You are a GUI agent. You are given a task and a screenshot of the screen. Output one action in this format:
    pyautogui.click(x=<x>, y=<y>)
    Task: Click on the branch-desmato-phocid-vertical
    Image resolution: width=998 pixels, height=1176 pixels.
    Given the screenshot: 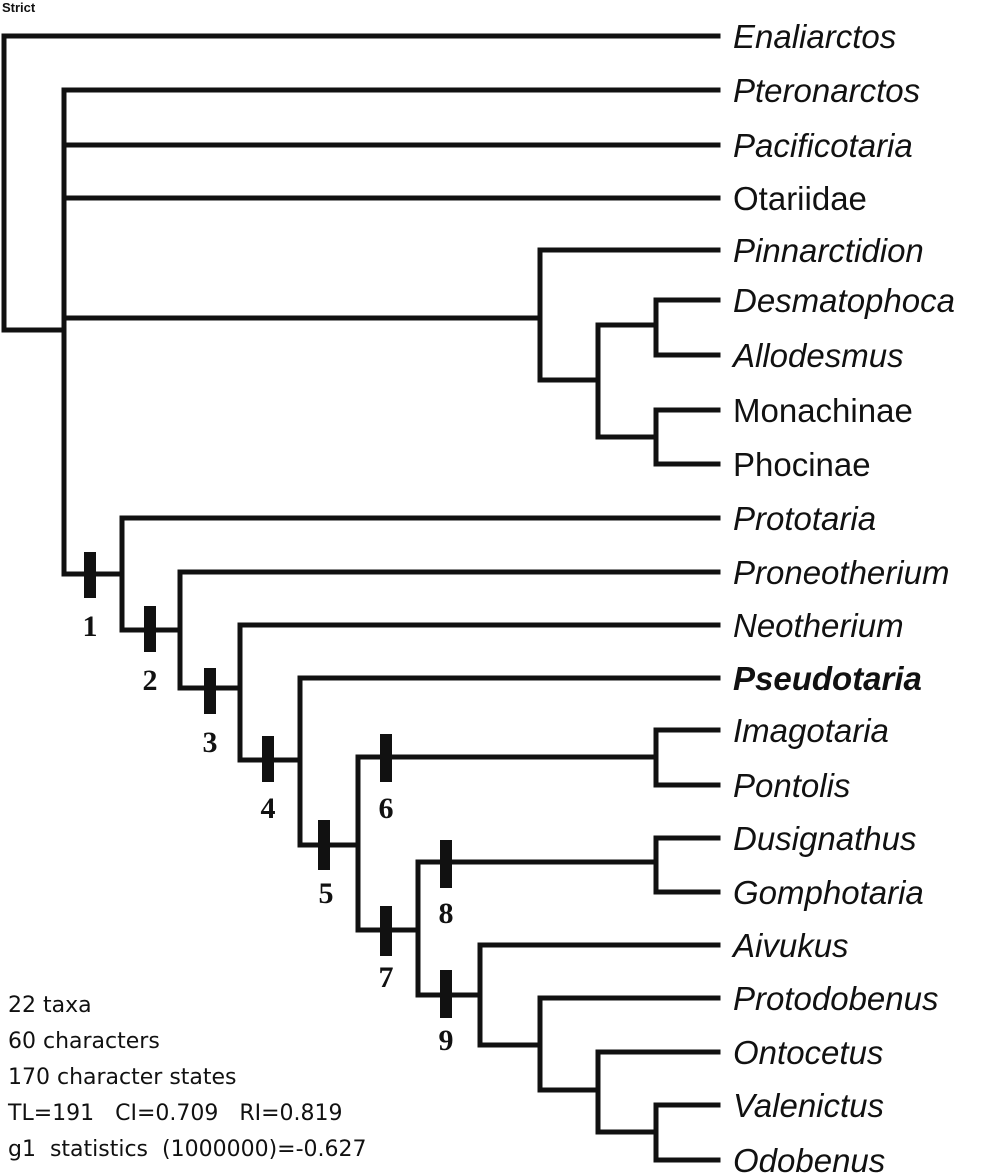 What is the action you would take?
    pyautogui.click(x=627, y=381)
    